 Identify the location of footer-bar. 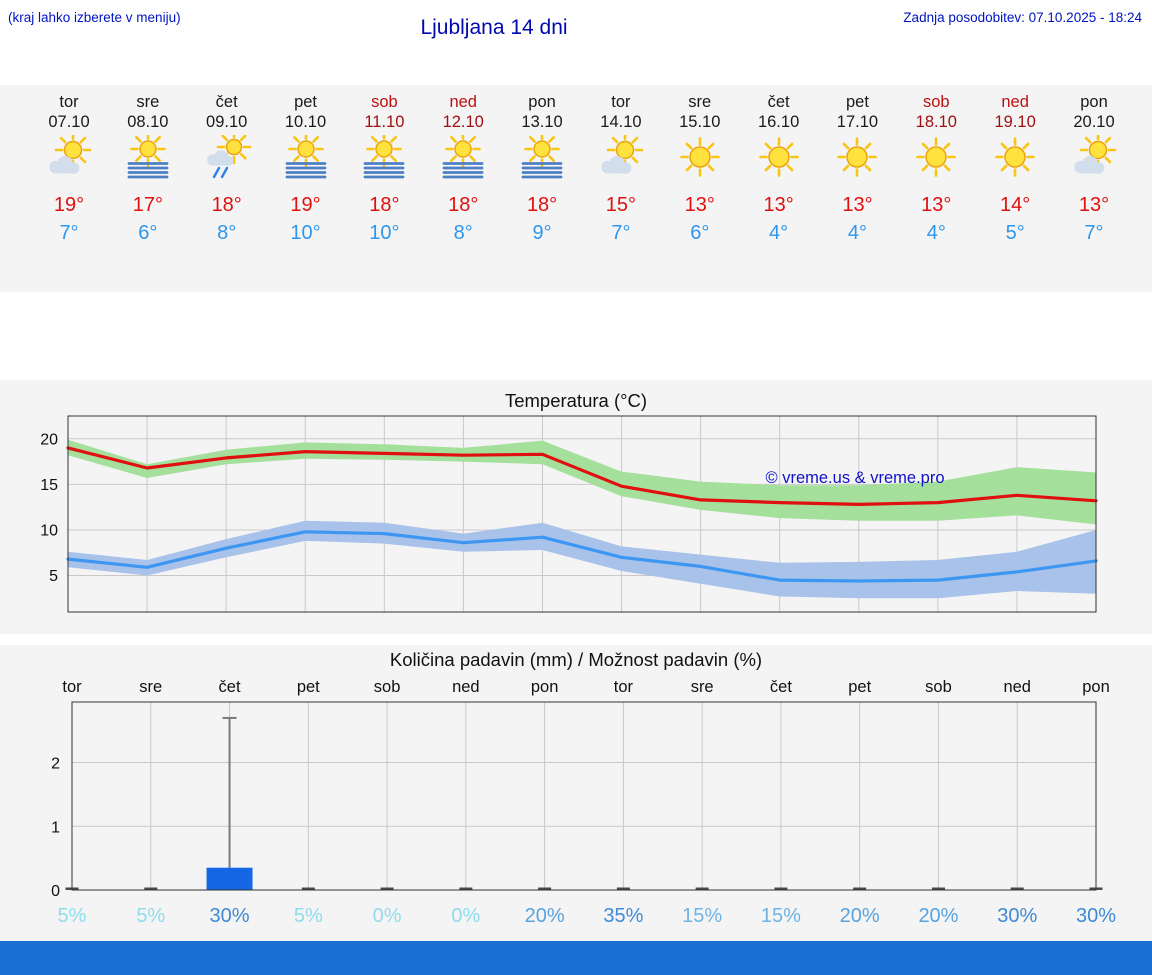
(576, 958).